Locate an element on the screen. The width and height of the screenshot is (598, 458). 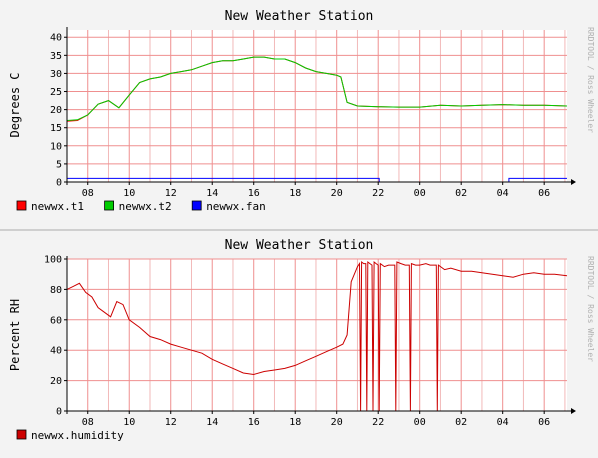
y-tick-label: 80 is located at coordinates (56, 290).